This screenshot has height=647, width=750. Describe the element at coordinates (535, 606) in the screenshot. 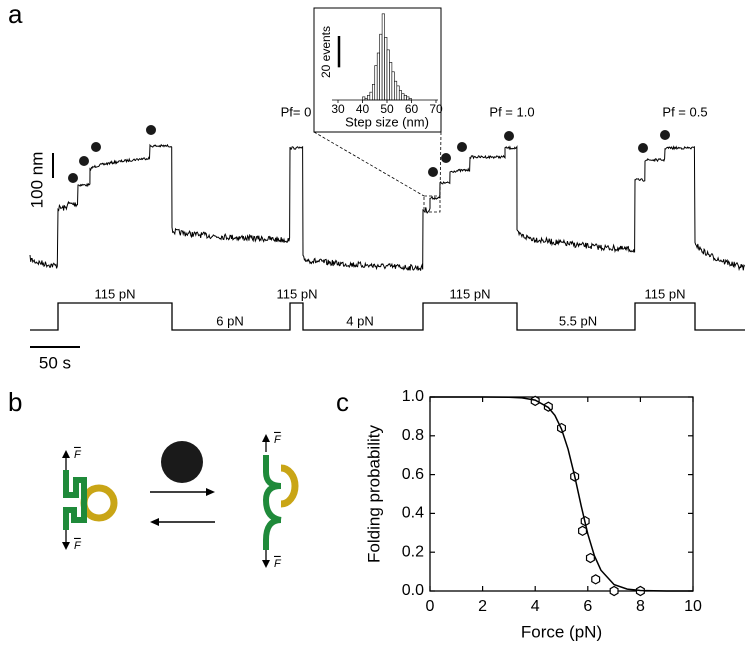

I see `x-tick-label: 4` at that location.